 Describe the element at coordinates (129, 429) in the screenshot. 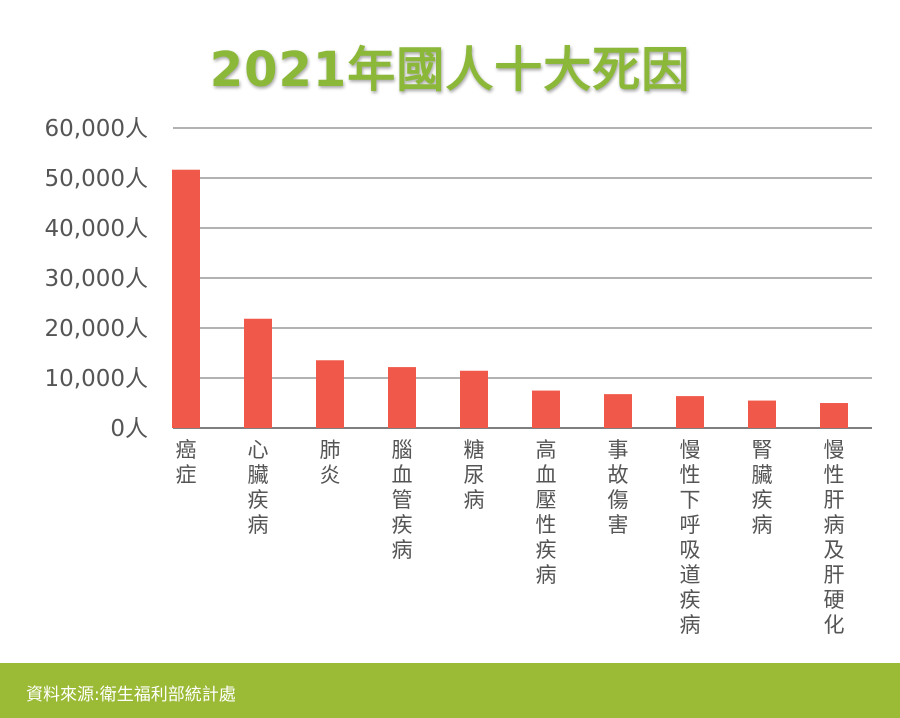

I see `y-tick-label: 0人` at that location.